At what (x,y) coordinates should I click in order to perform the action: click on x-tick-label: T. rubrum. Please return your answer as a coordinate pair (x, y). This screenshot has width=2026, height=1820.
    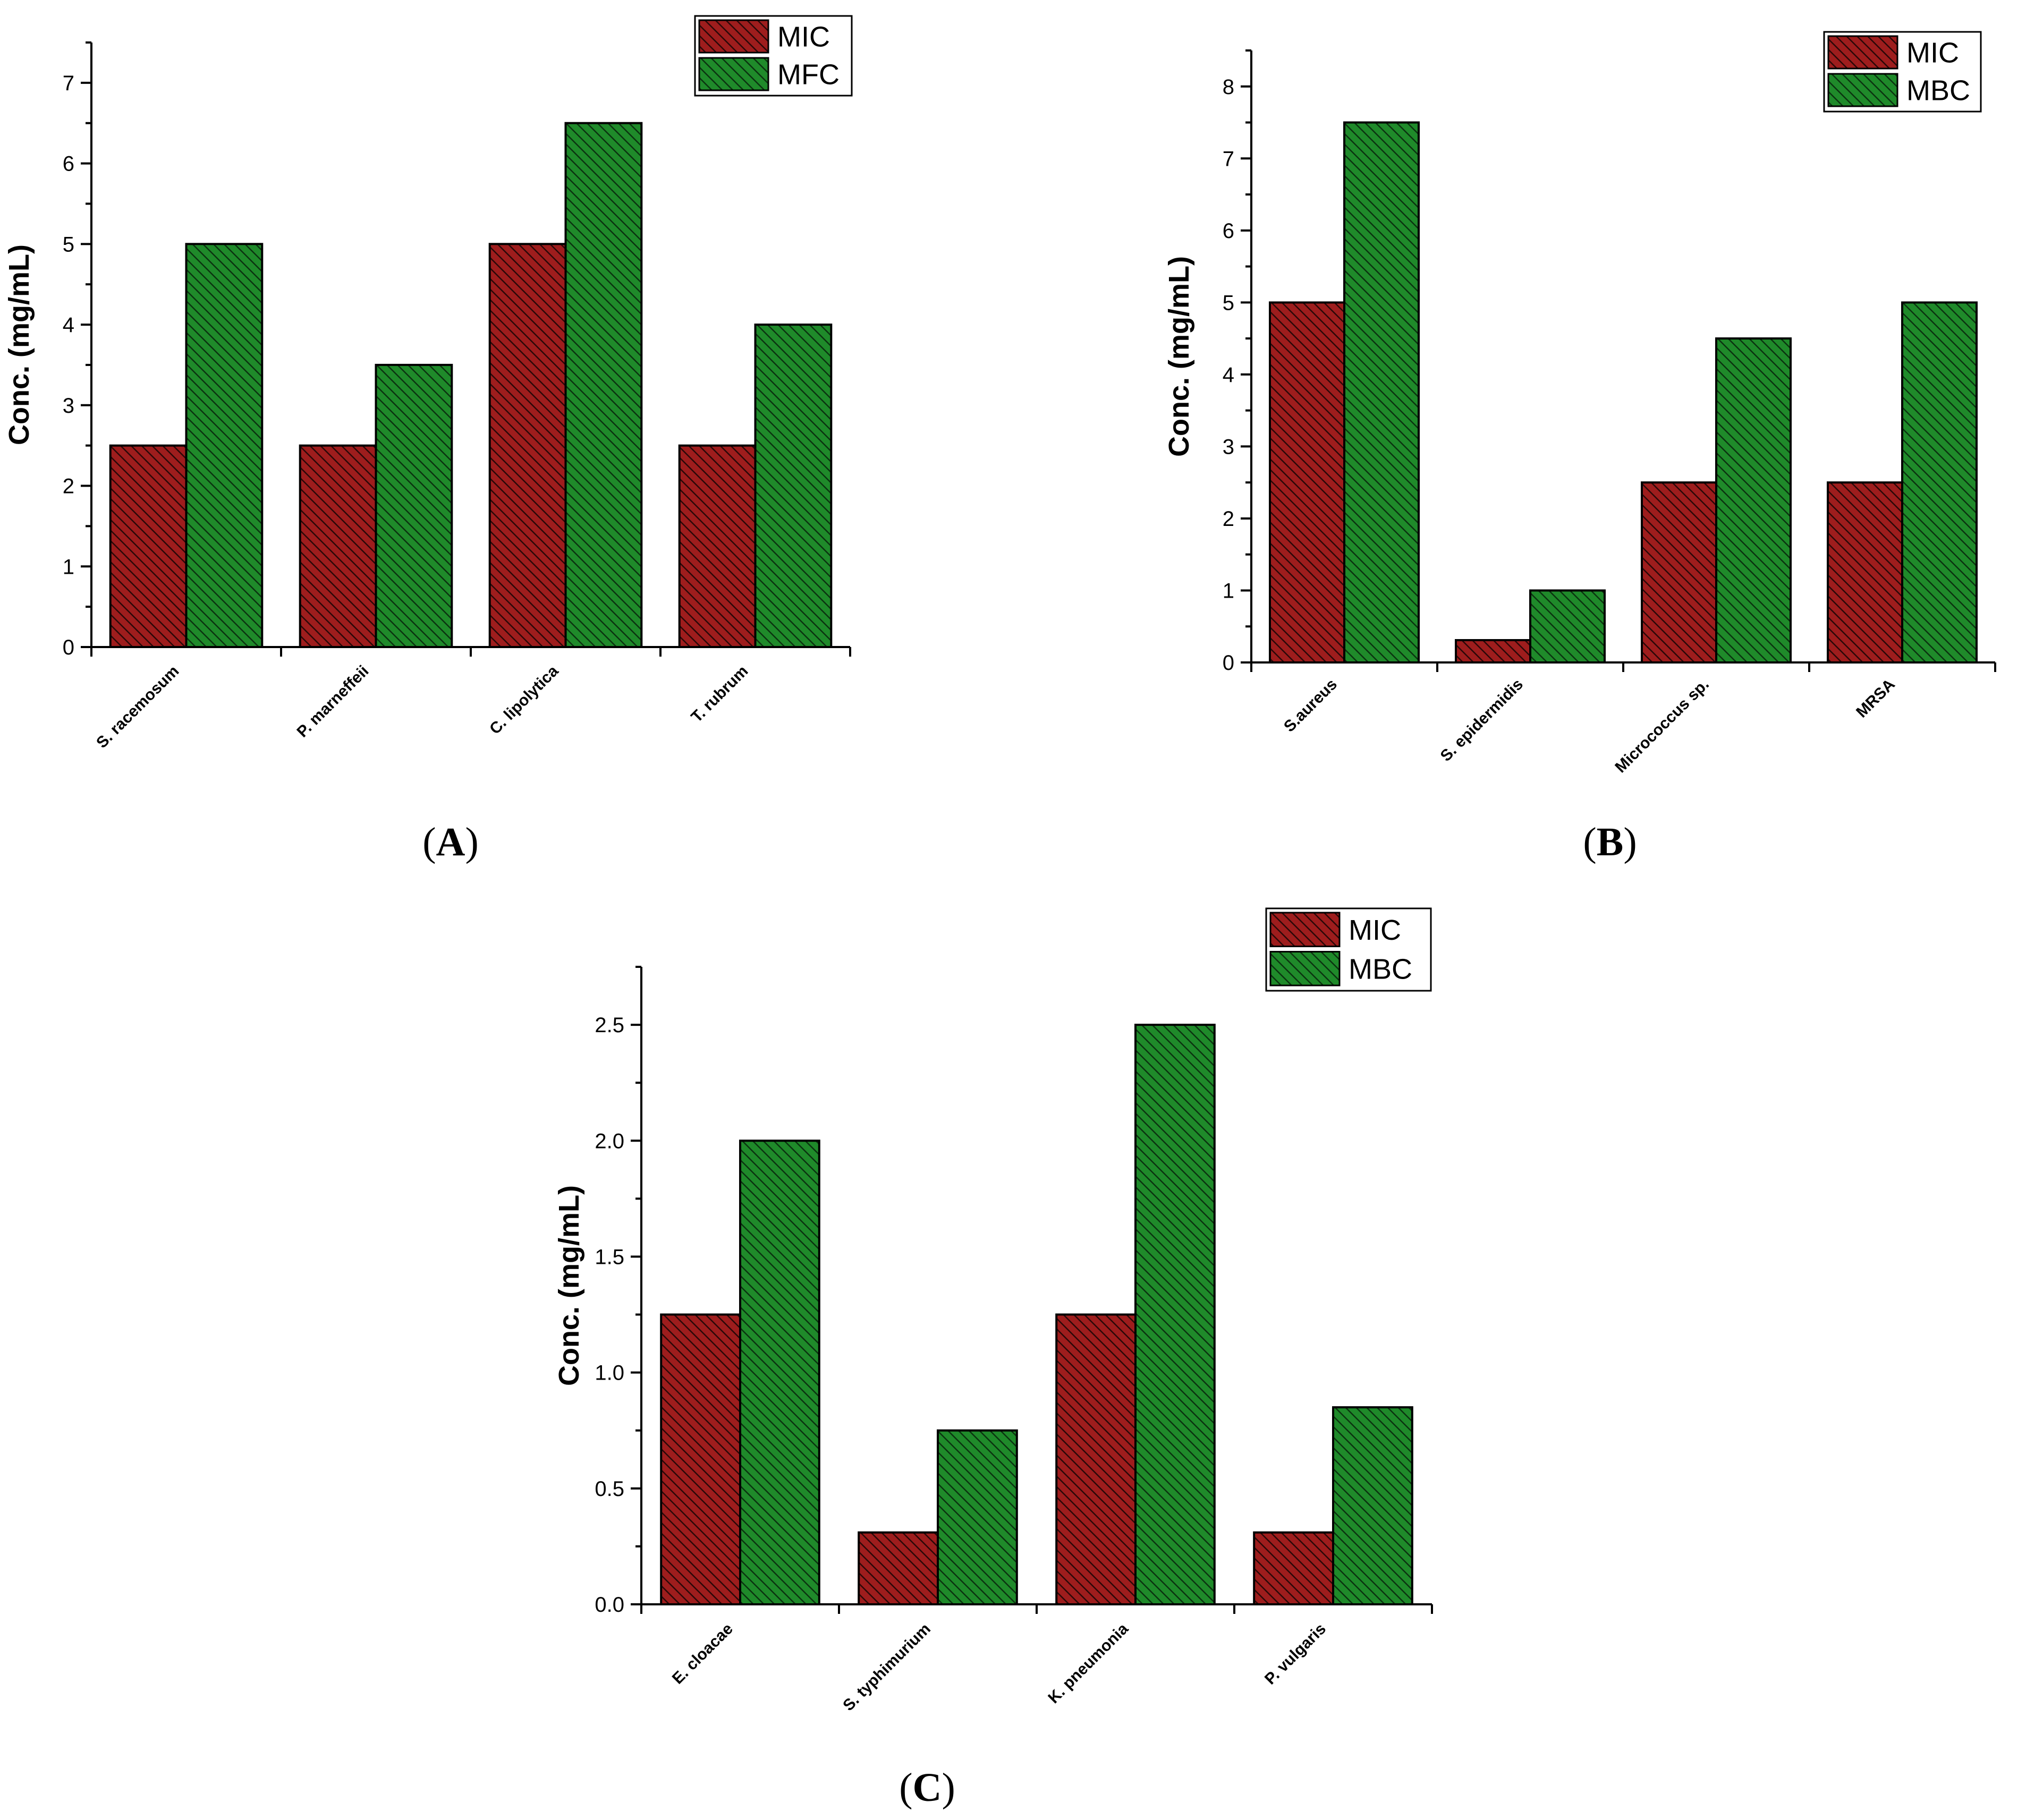
    Looking at the image, I should click on (719, 694).